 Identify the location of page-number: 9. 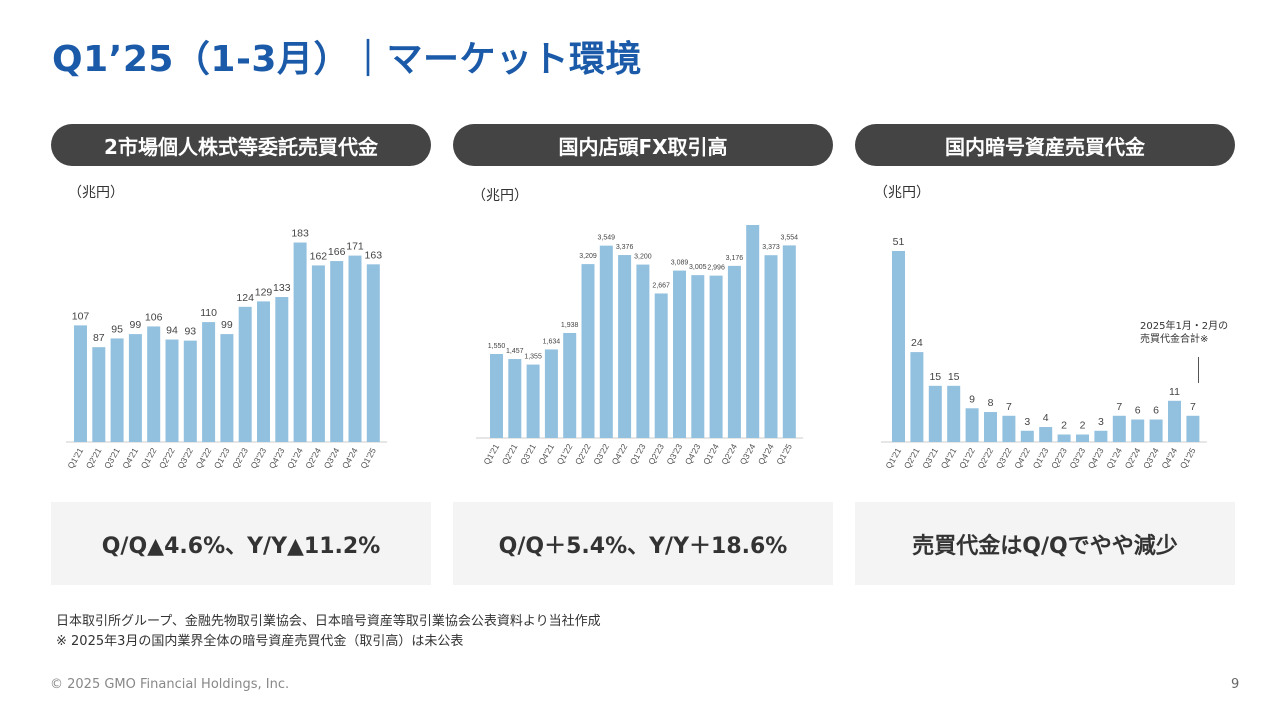
(1235, 684).